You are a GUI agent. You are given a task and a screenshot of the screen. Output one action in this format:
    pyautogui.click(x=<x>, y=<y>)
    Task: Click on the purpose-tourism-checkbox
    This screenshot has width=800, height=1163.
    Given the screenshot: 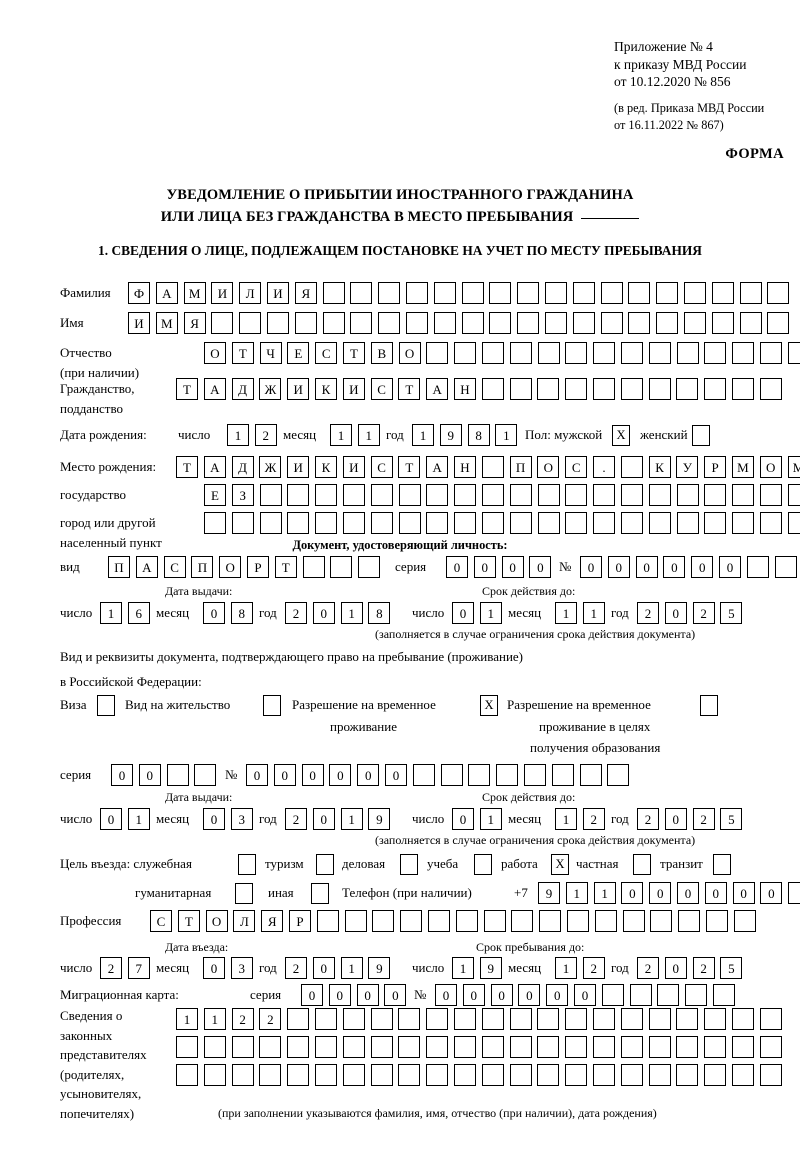 What is the action you would take?
    pyautogui.click(x=325, y=864)
    